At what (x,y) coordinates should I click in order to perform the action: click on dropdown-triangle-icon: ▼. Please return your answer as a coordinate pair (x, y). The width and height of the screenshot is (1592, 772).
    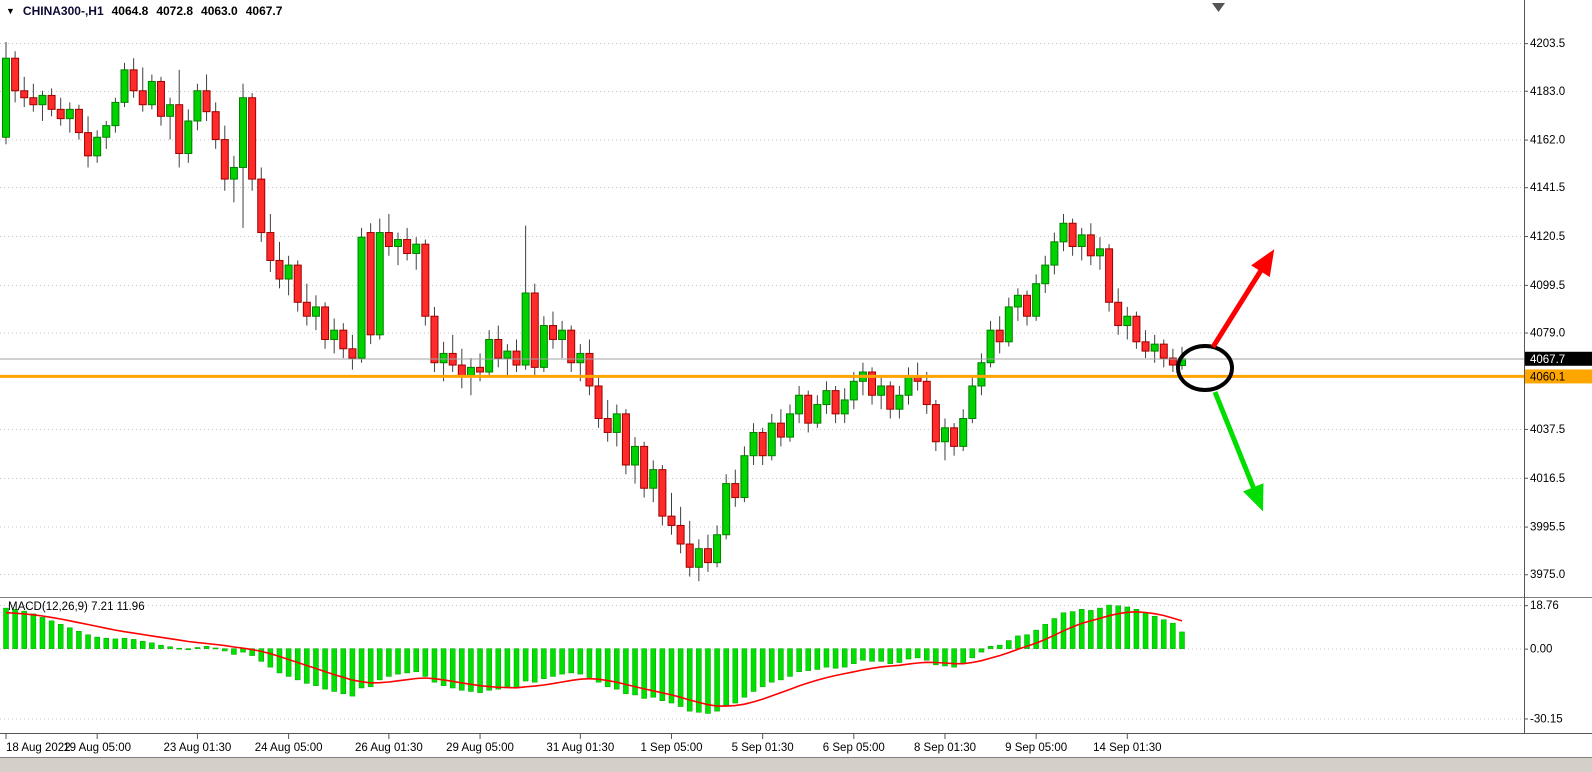
    Looking at the image, I should click on (10, 10).